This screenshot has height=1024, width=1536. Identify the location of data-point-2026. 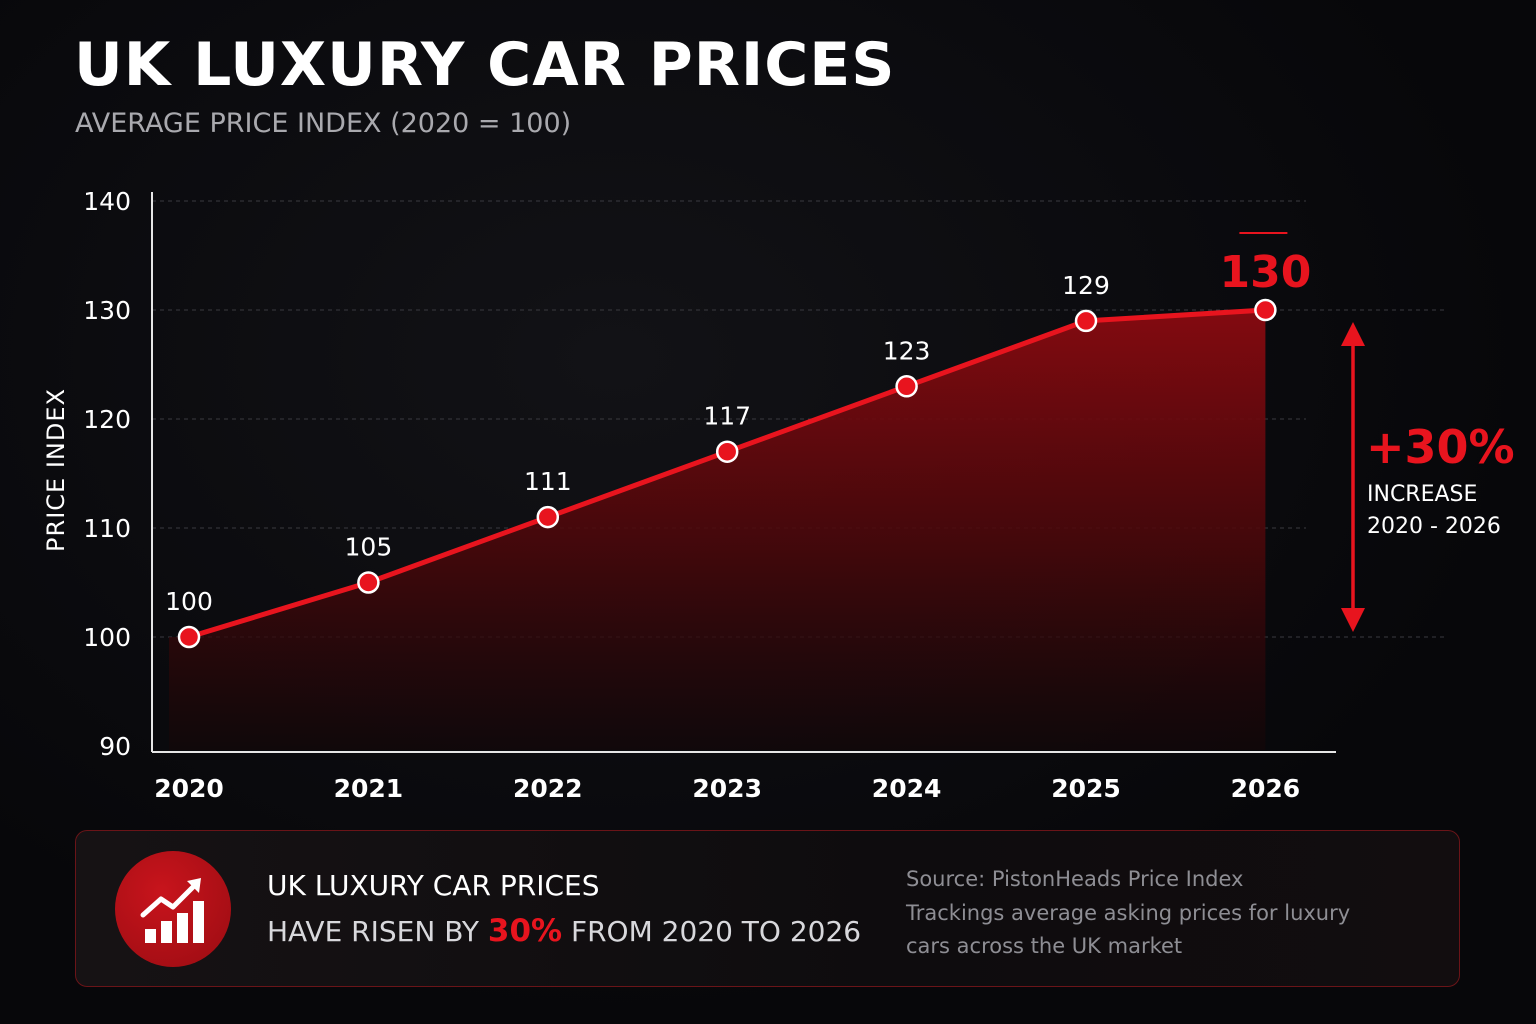
(1265, 310).